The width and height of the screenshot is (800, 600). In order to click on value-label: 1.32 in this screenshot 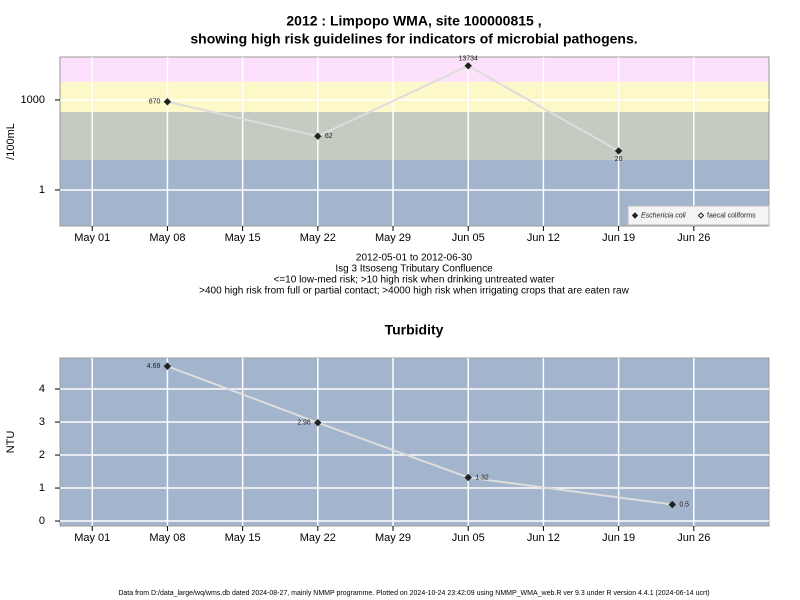, I will do `click(482, 477)`.